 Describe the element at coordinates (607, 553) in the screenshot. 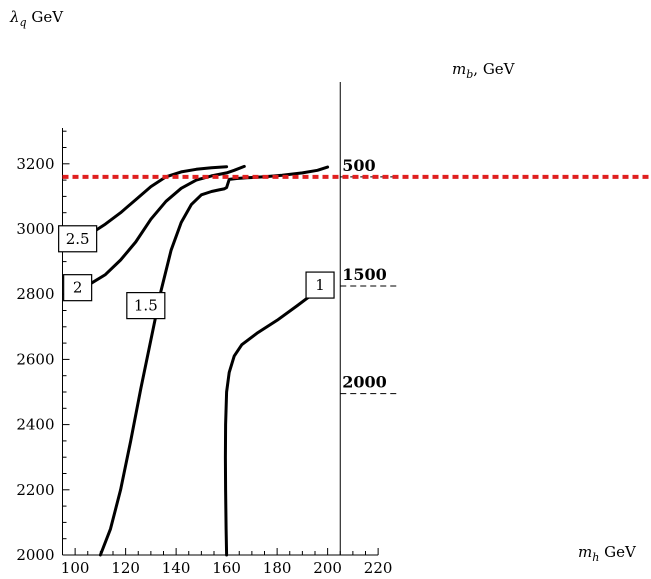

I see `x-axis-label: mh GeV` at that location.